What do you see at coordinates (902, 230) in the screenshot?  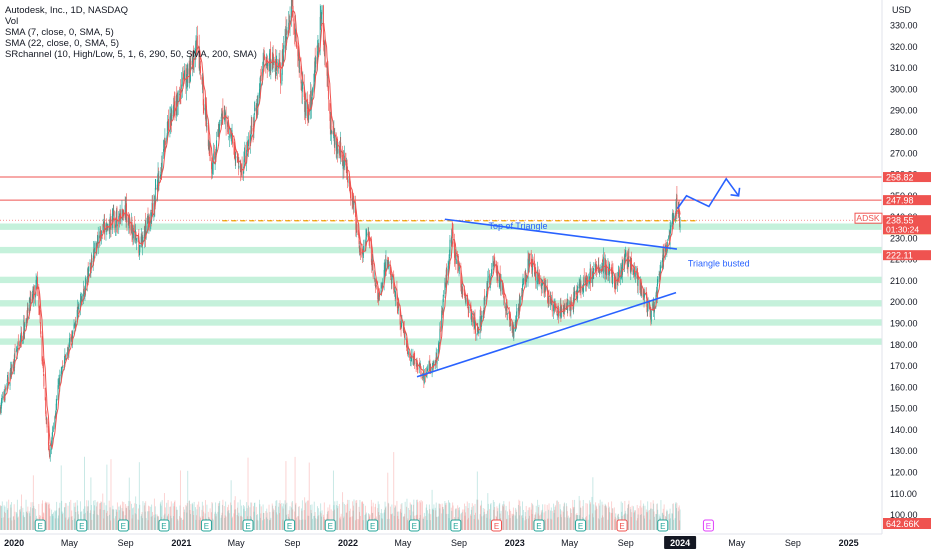 I see `current-price-countdown: 01:30:24` at bounding box center [902, 230].